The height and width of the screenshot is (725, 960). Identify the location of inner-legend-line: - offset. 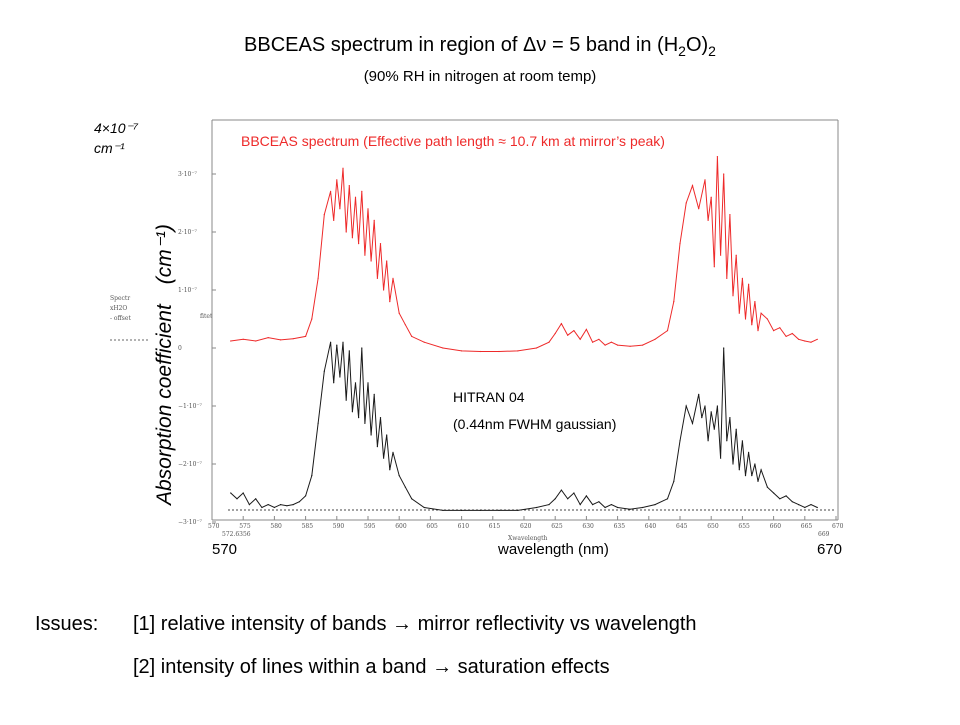
(120, 318).